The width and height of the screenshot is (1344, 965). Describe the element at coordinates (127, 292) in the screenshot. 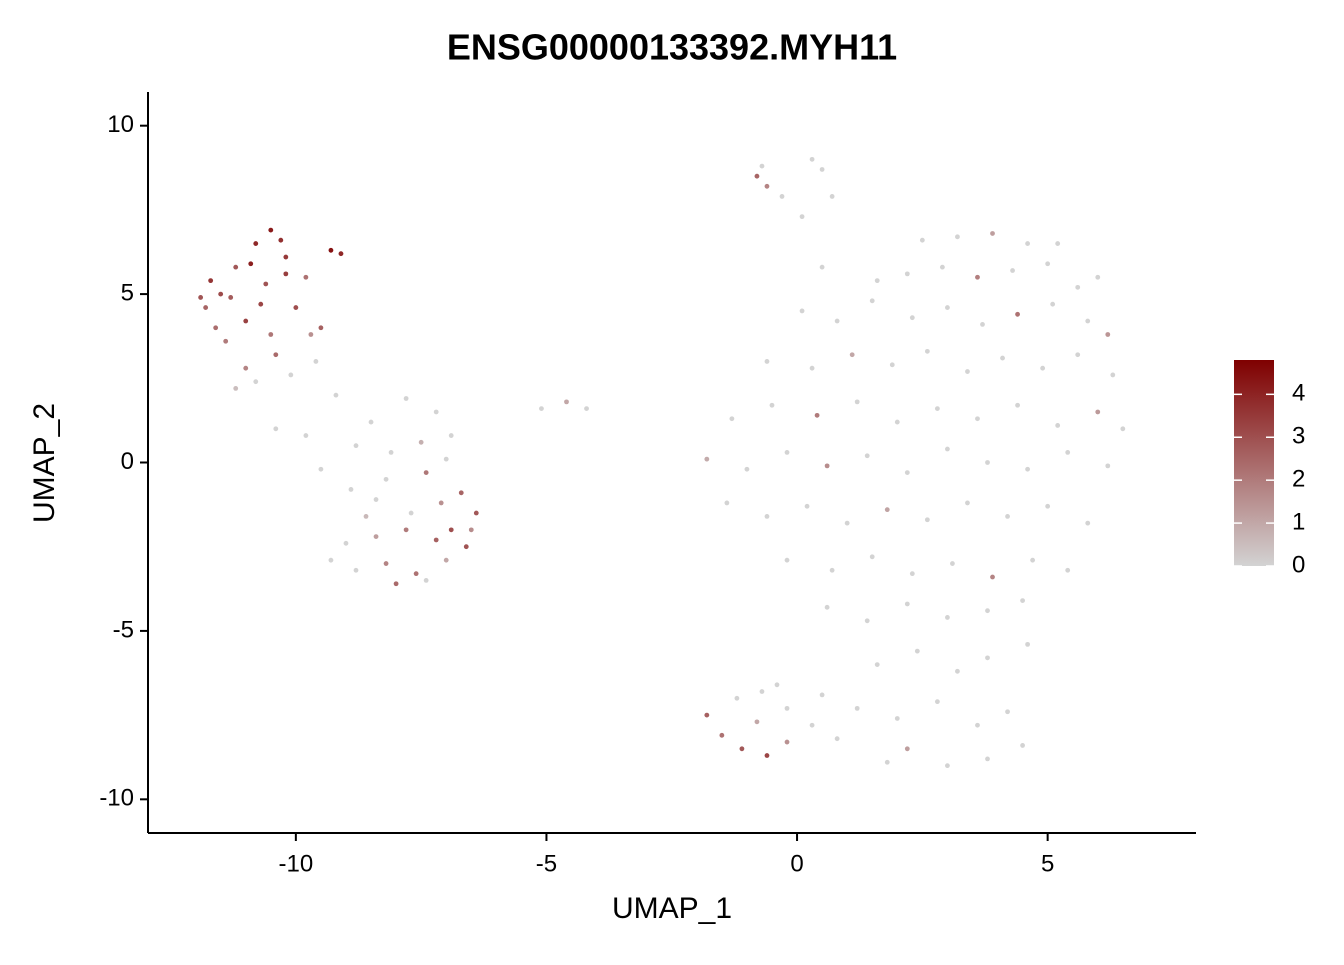

I see `y-tick-label: 5` at that location.